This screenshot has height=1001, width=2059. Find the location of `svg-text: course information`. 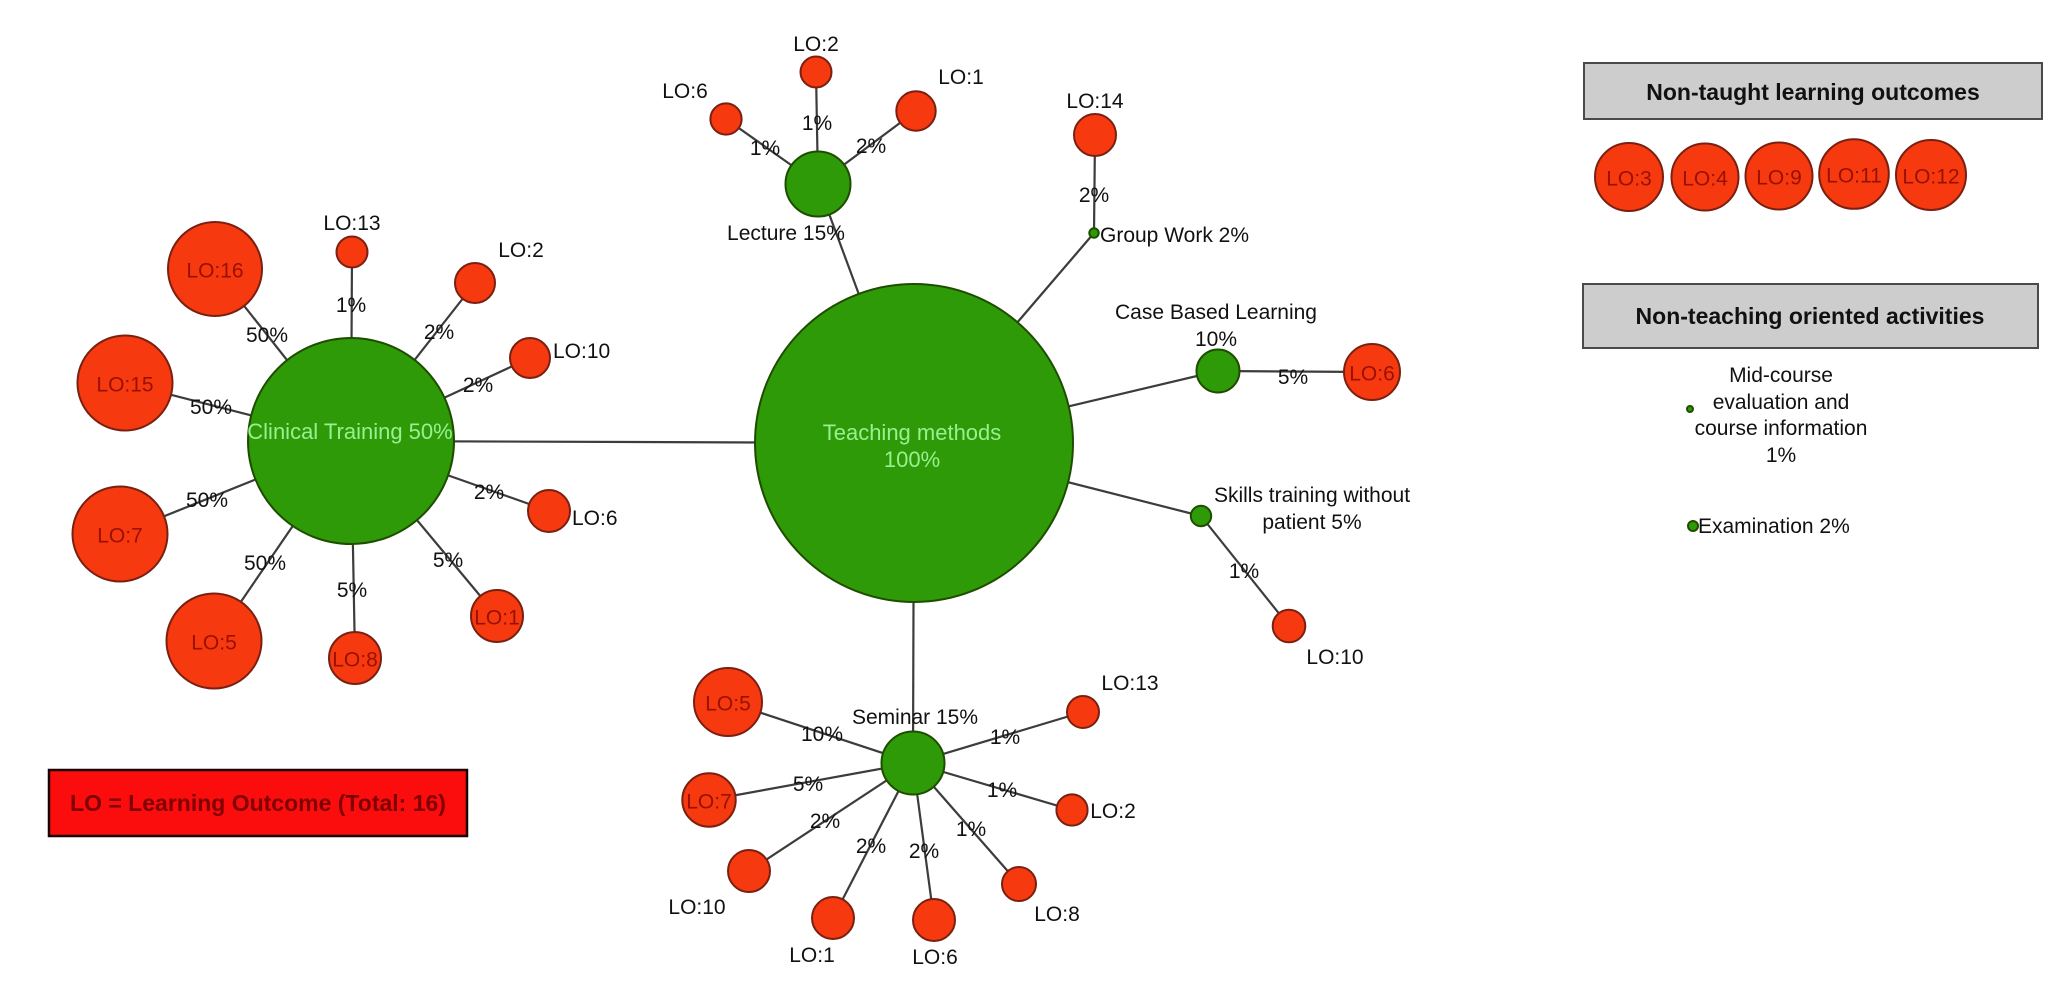

svg-text: course information is located at coordinates (1781, 428).